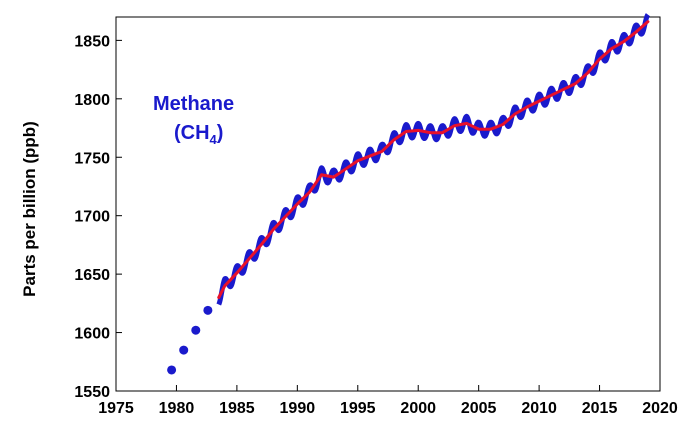  I want to click on y-tick-label: 1750, so click(92, 158).